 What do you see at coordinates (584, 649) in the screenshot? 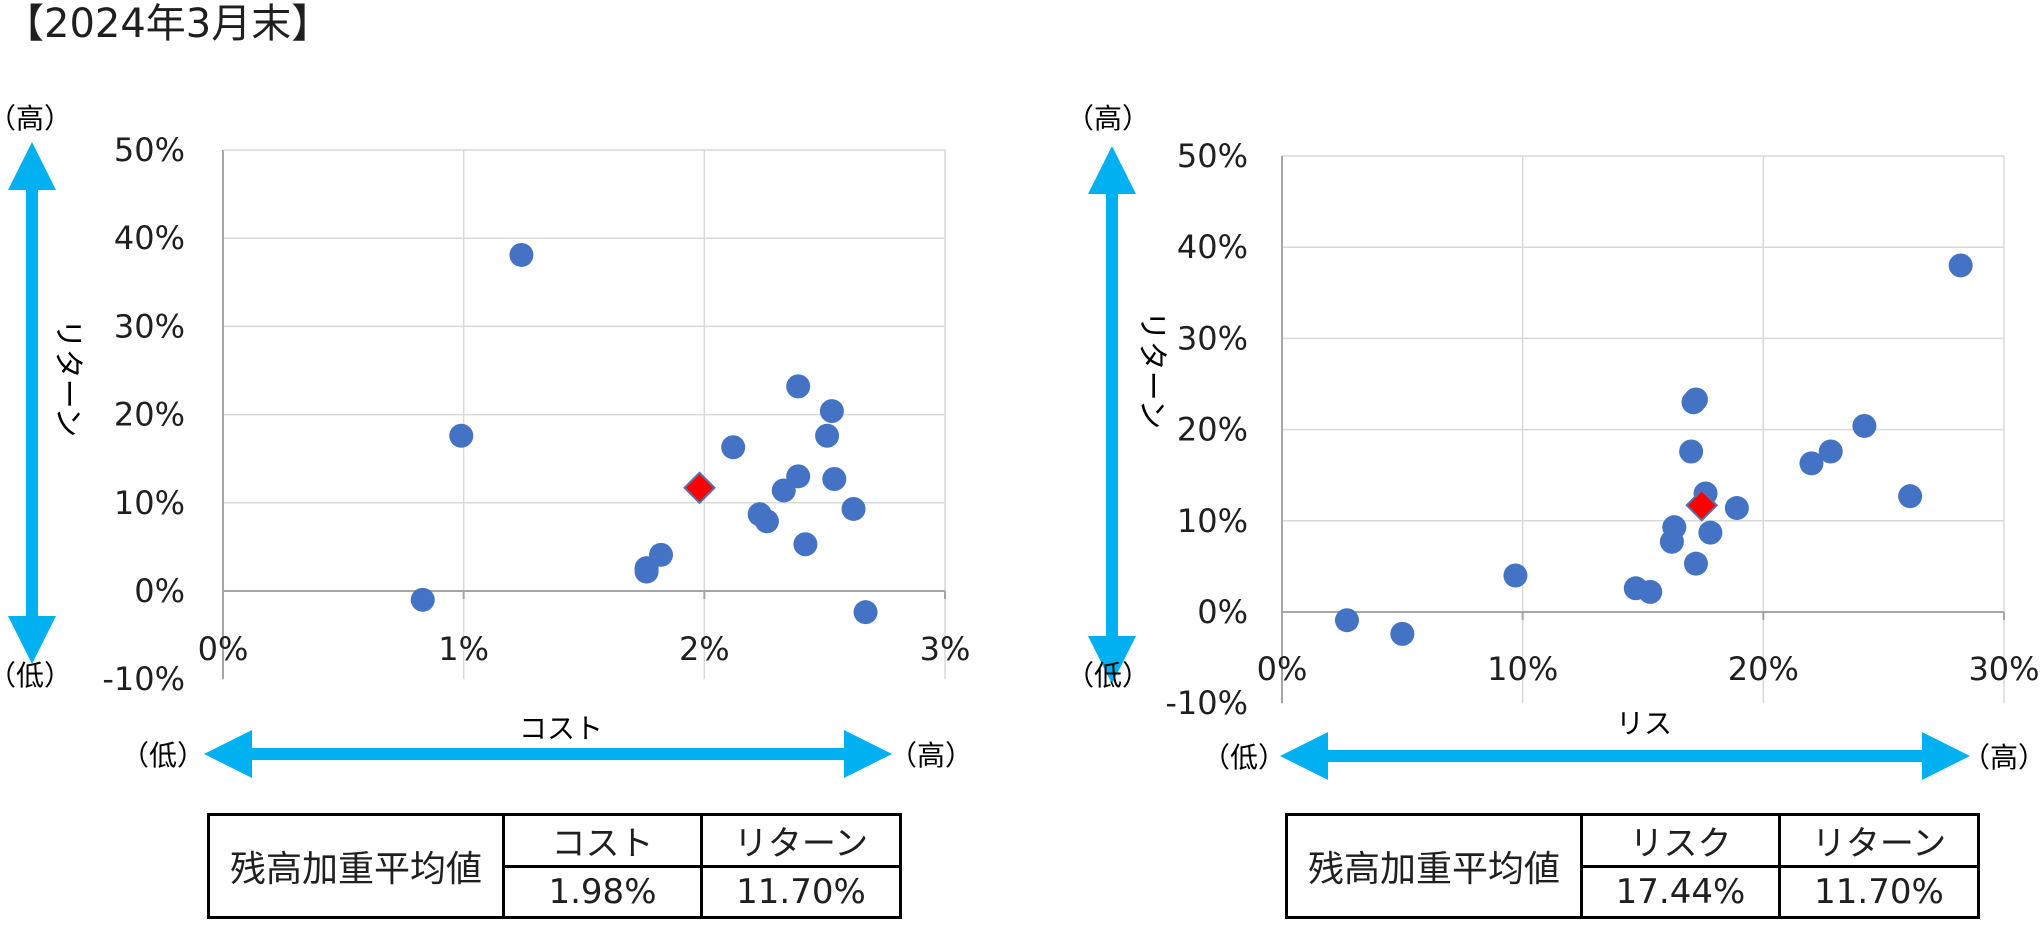
I see `x-tick-labels: 0% 1% 2% 3%` at bounding box center [584, 649].